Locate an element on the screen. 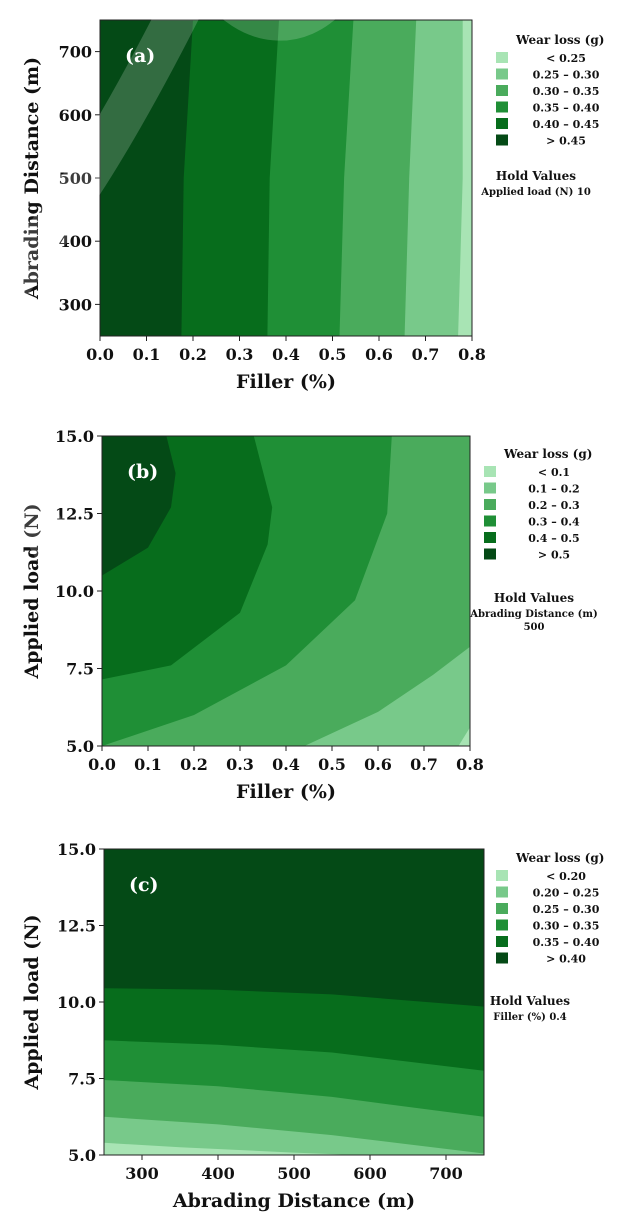  legend-label: > 0.45 is located at coordinates (566, 141).